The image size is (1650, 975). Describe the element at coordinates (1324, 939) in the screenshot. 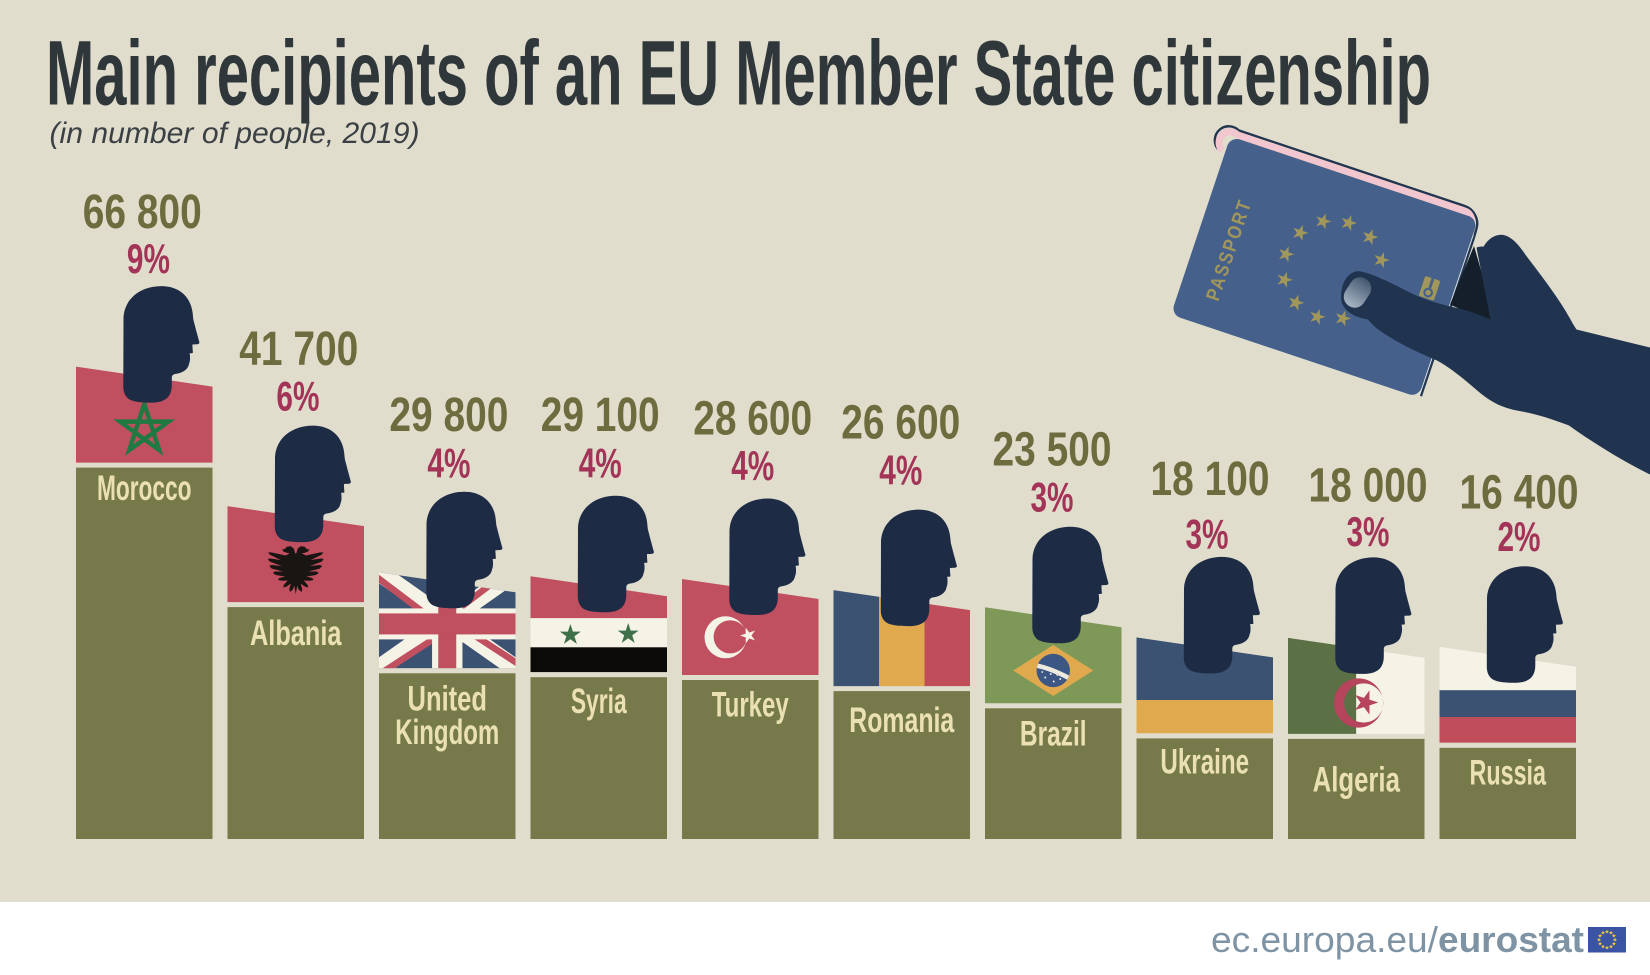

I see `svg-text: ec.europa.eu/` at that location.